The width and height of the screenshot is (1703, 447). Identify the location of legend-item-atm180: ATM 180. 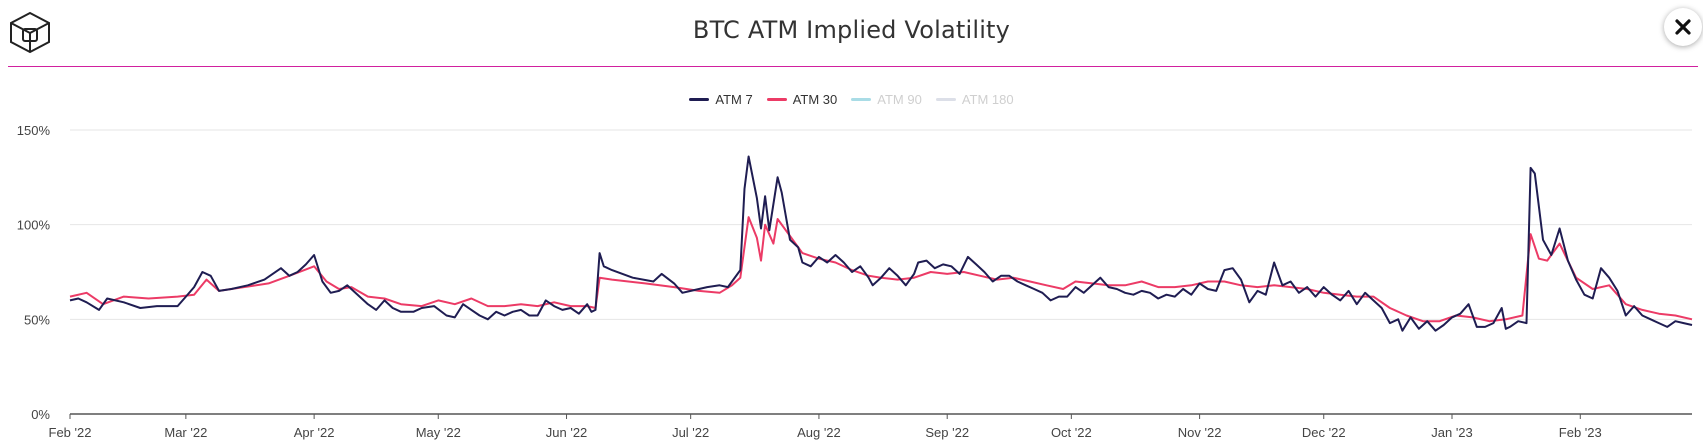
(974, 99).